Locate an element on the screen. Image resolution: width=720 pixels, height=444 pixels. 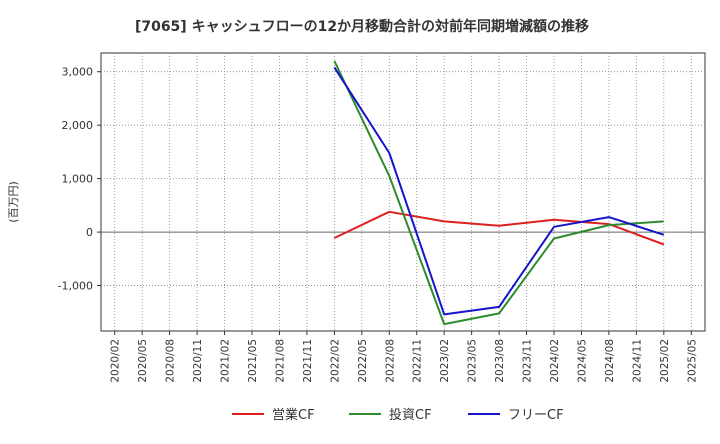
legend-label-1: 投資CF is located at coordinates (410, 415).